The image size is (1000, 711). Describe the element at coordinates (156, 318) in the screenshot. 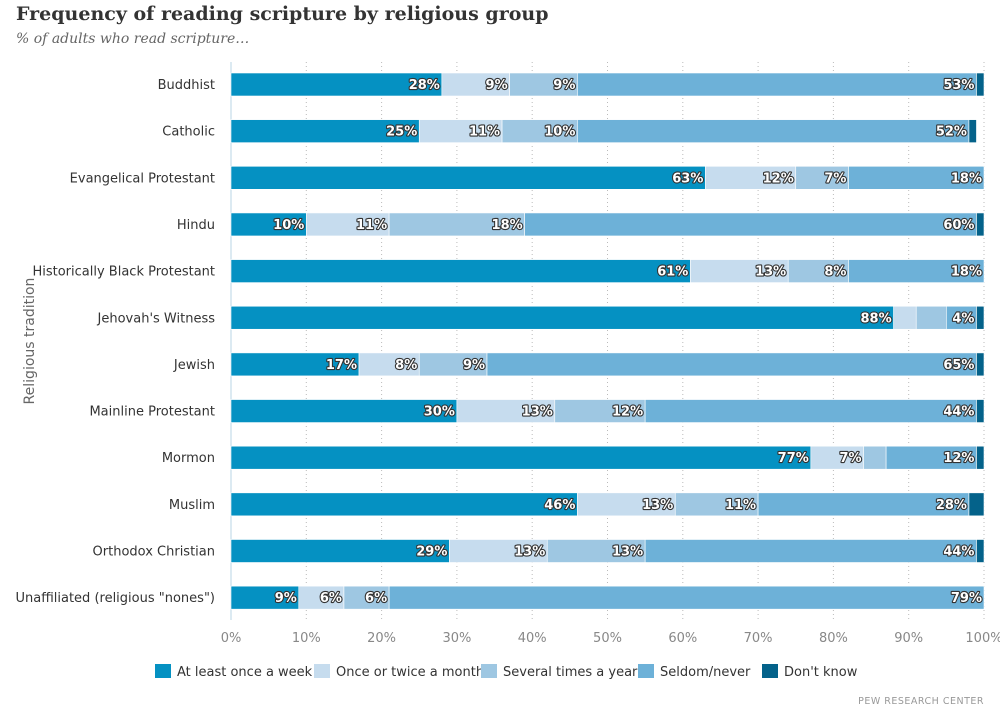

I see `category-label: Jehovah's Witness` at that location.